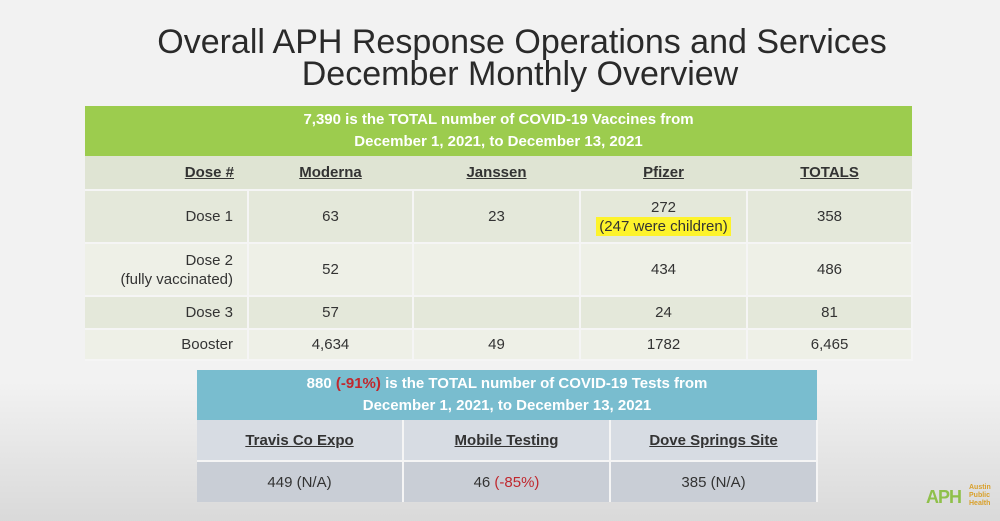 Image resolution: width=1000 pixels, height=521 pixels. I want to click on table-row: Dose 3 57 24 81, so click(499, 313).